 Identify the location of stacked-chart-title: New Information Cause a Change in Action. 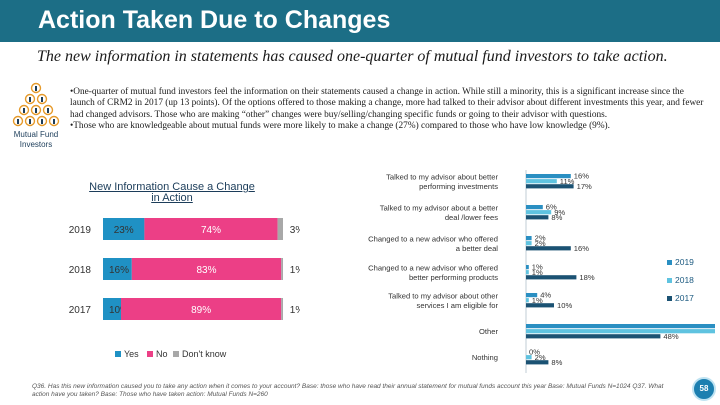
(172, 192).